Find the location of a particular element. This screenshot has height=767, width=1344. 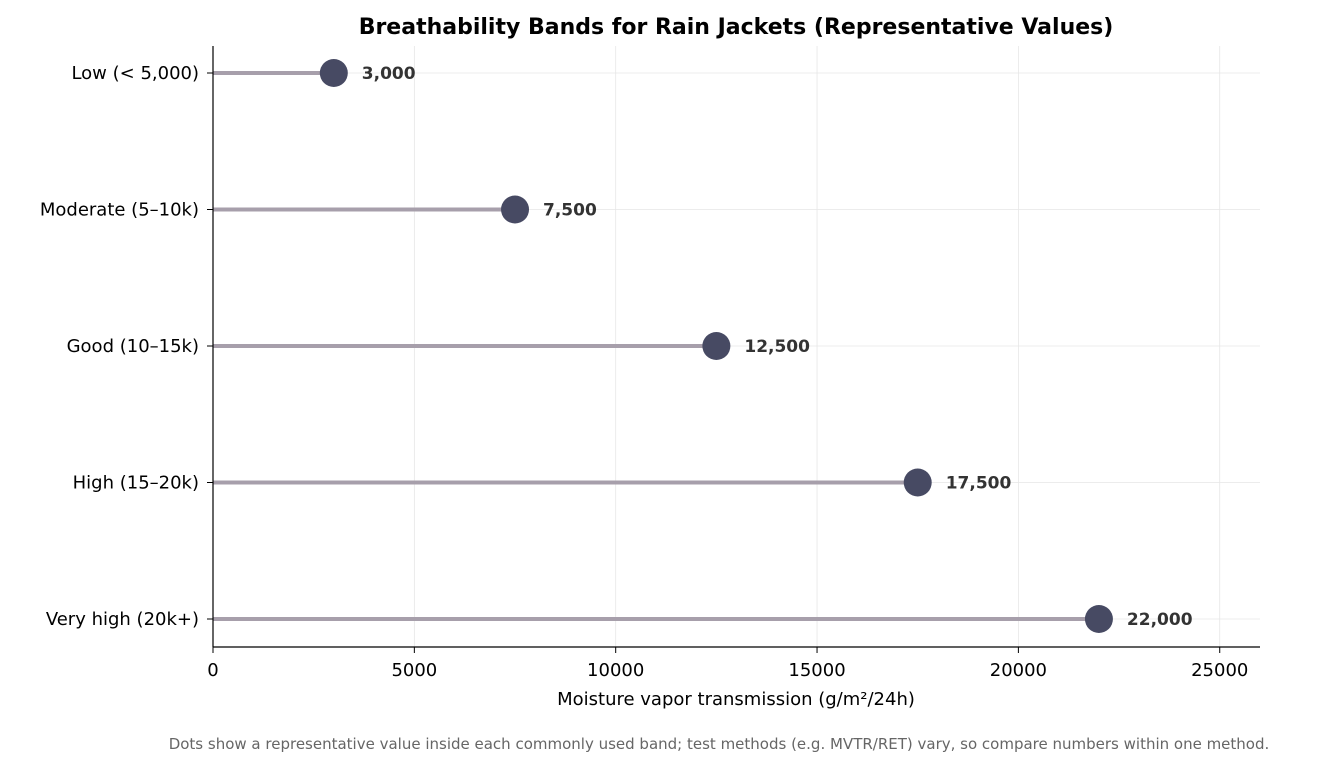

y-tick-label: Very high (20k+) is located at coordinates (122, 619).